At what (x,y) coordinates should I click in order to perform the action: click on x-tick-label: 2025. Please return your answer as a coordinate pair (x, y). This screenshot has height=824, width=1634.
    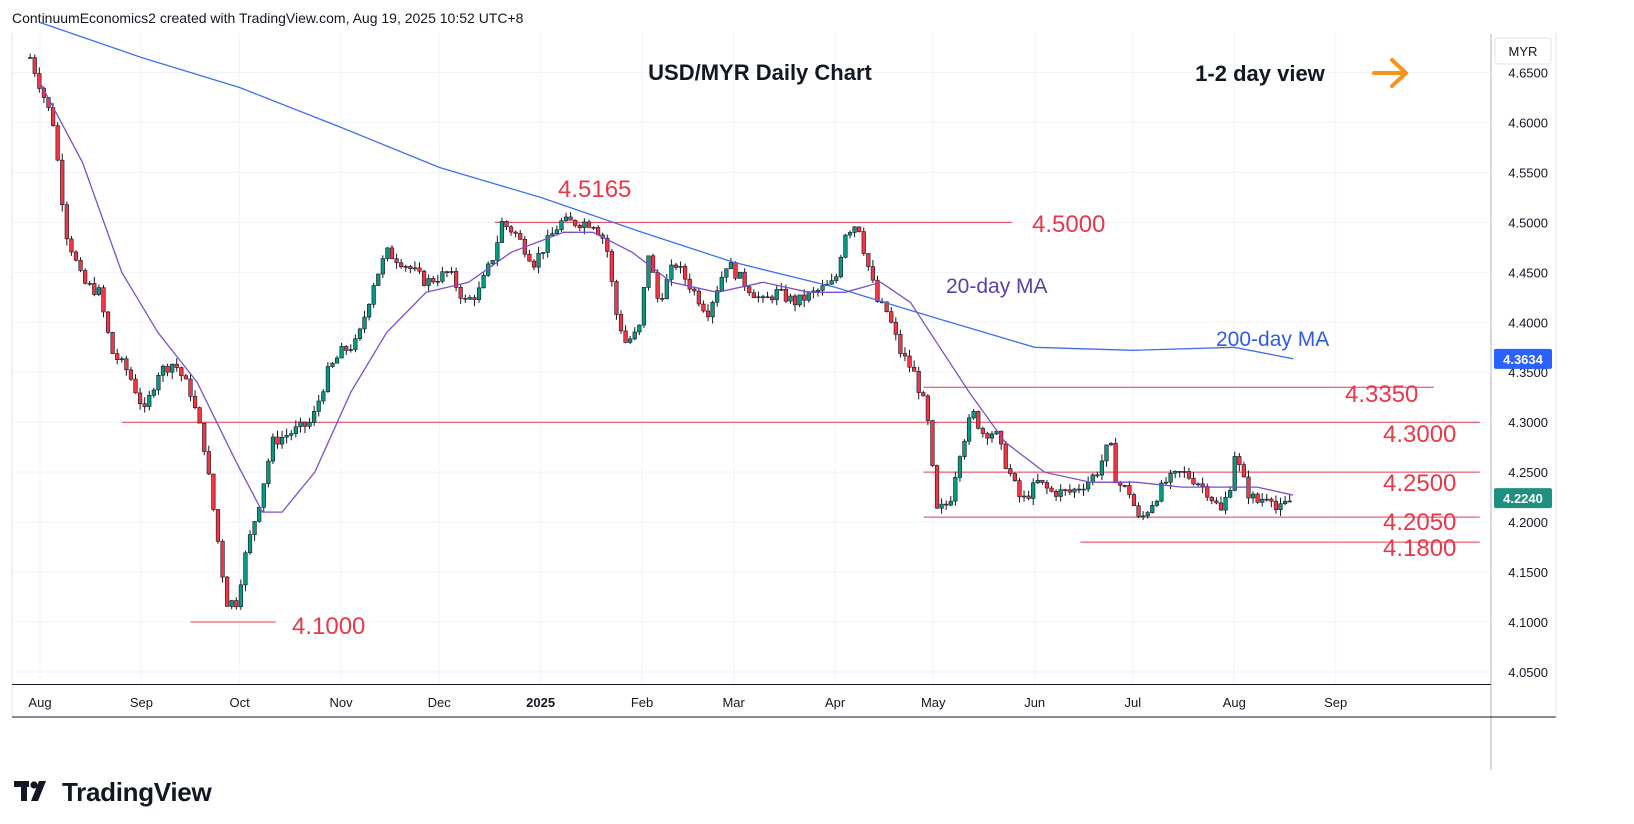
    Looking at the image, I should click on (540, 702).